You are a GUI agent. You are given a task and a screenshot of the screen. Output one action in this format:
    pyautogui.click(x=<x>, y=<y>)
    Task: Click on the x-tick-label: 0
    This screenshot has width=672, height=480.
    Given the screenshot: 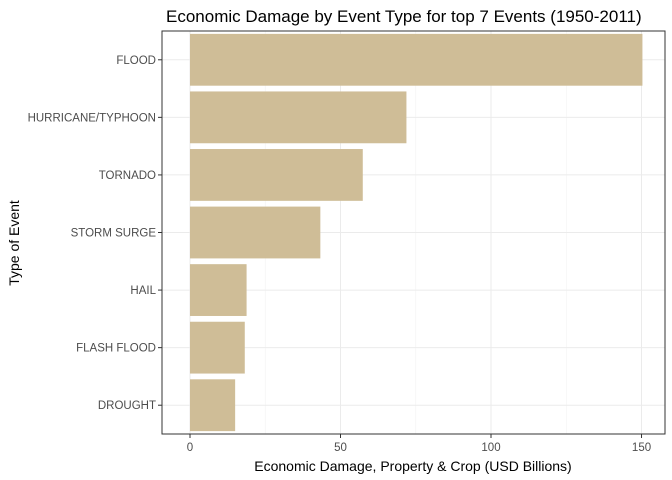 What is the action you would take?
    pyautogui.click(x=190, y=448)
    